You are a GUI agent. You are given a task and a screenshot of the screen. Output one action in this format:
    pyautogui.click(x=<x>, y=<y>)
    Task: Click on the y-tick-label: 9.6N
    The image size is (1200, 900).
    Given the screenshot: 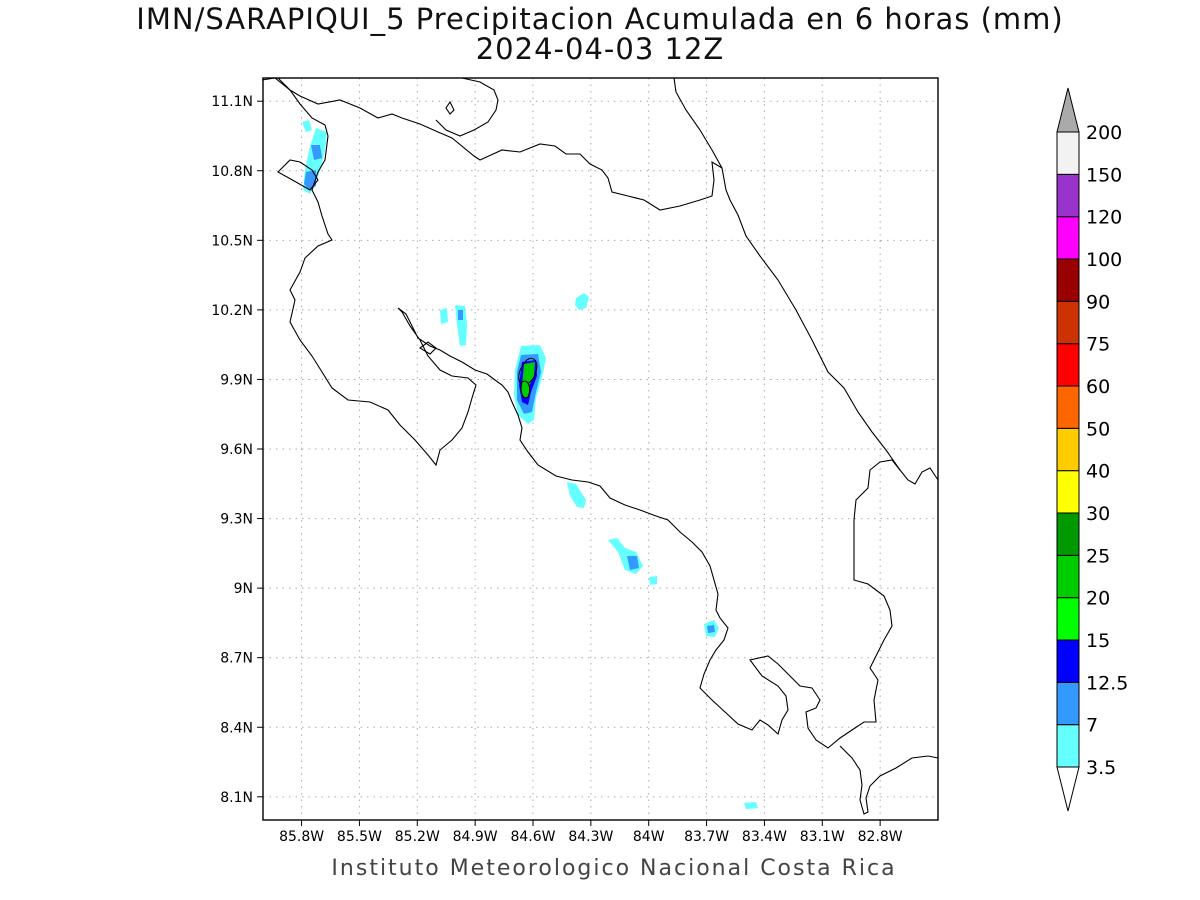 What is the action you would take?
    pyautogui.click(x=236, y=450)
    